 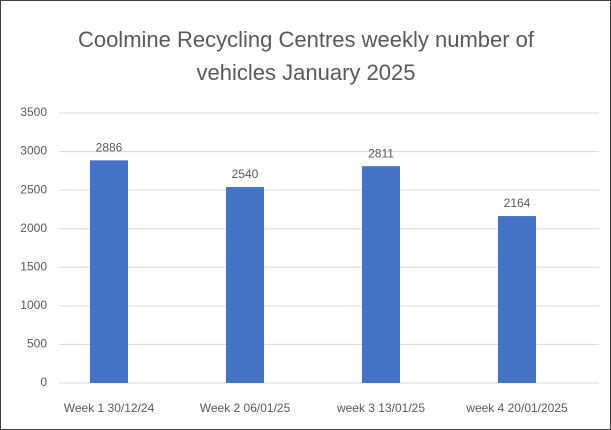 I want to click on data-label: 2811, so click(x=381, y=153).